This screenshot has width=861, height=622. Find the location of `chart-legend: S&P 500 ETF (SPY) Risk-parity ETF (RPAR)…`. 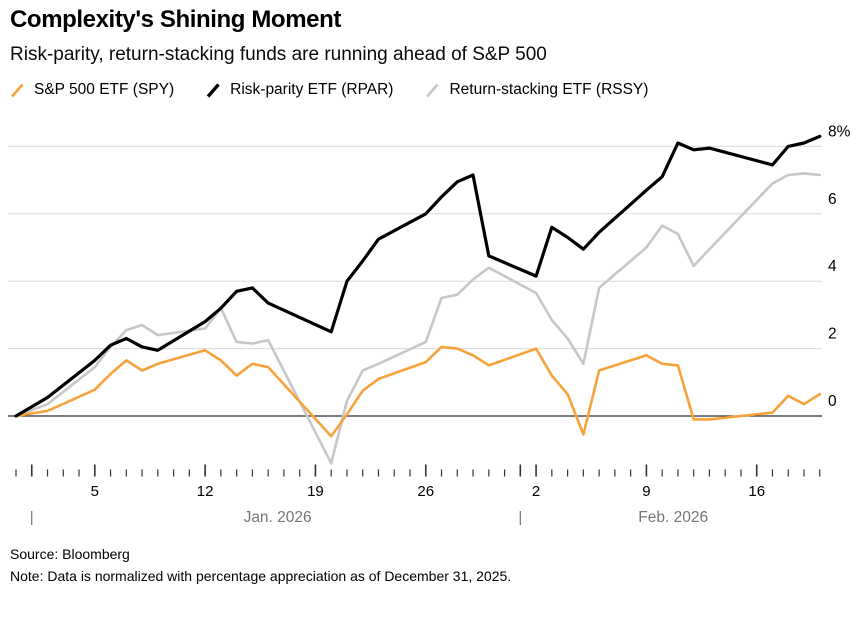

chart-legend: S&P 500 ETF (SPY) Risk-parity ETF (RPAR)… is located at coordinates (345, 90).